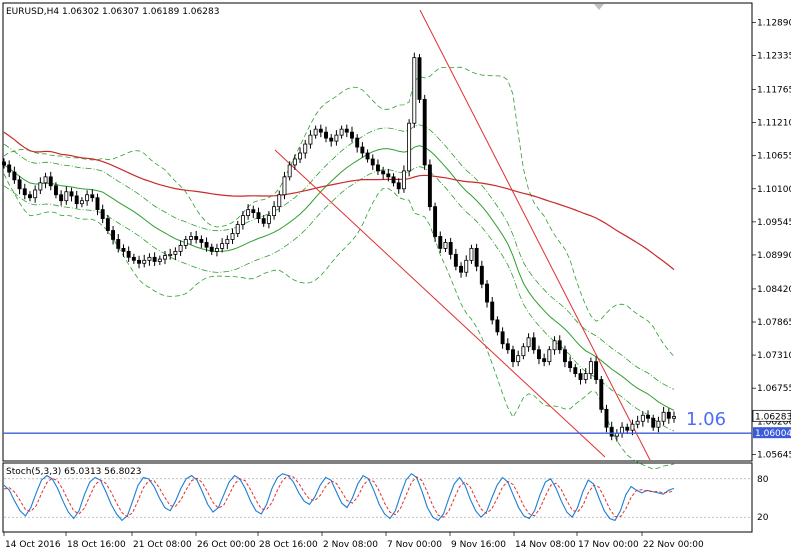  What do you see at coordinates (478, 545) in the screenshot?
I see `time-tick-label: 9 Nov 16:00` at bounding box center [478, 545].